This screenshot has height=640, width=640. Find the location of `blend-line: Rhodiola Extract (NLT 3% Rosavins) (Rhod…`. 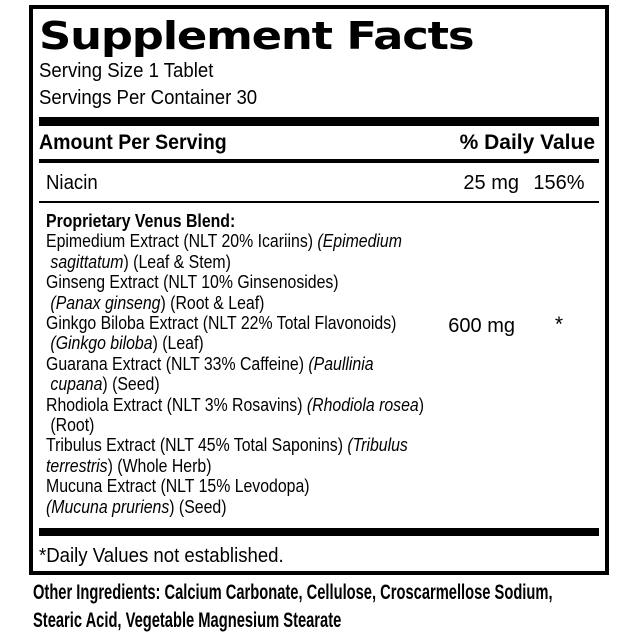

blend-line: Rhodiola Extract (NLT 3% Rosavins) (Rhod… is located at coordinates (235, 404).